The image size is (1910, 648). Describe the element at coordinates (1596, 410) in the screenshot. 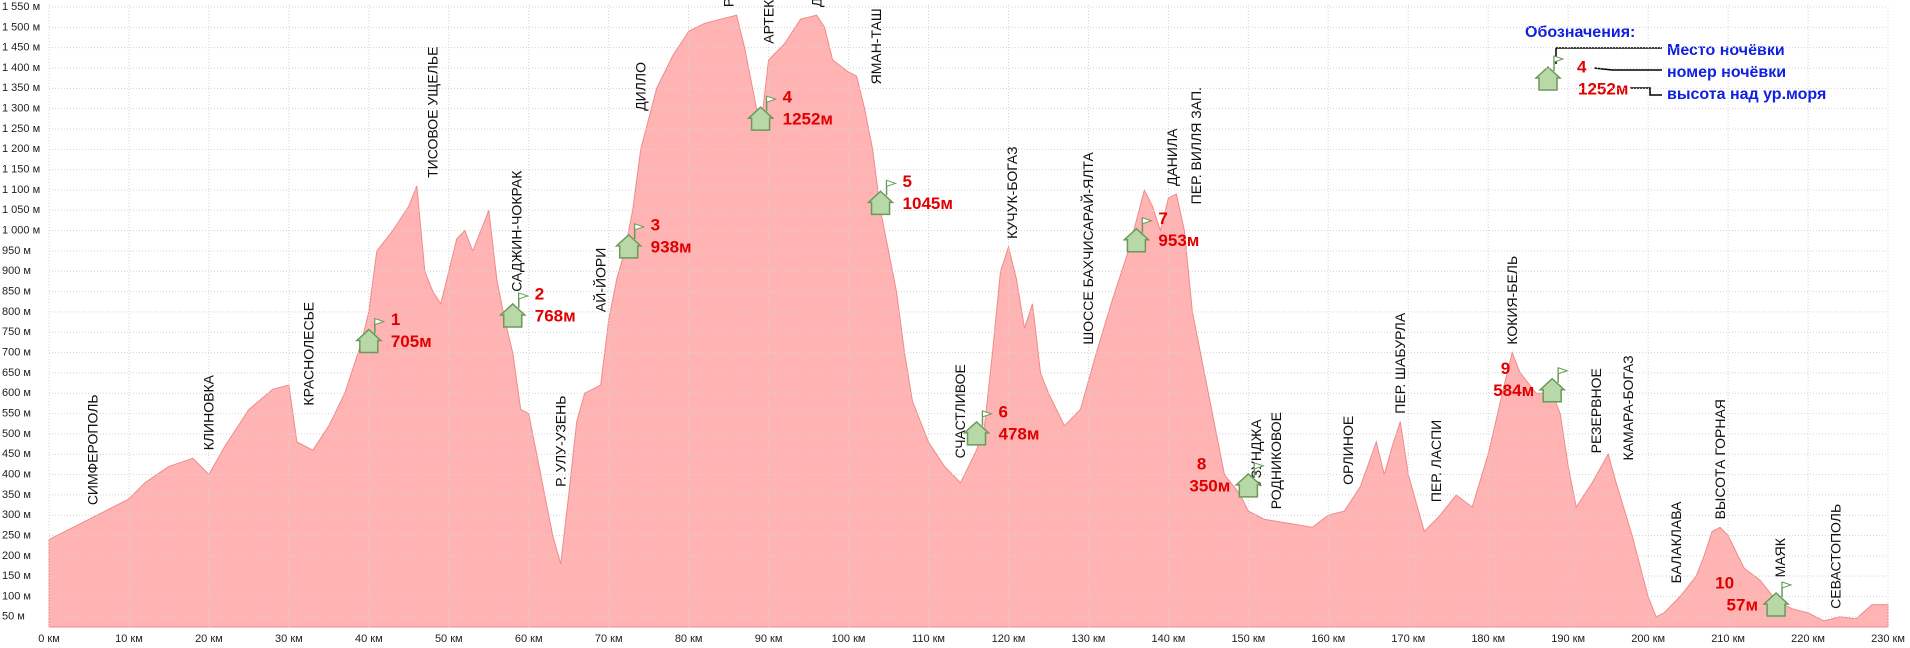

I see `place-label: РЕЗЕРВНОЕ` at that location.